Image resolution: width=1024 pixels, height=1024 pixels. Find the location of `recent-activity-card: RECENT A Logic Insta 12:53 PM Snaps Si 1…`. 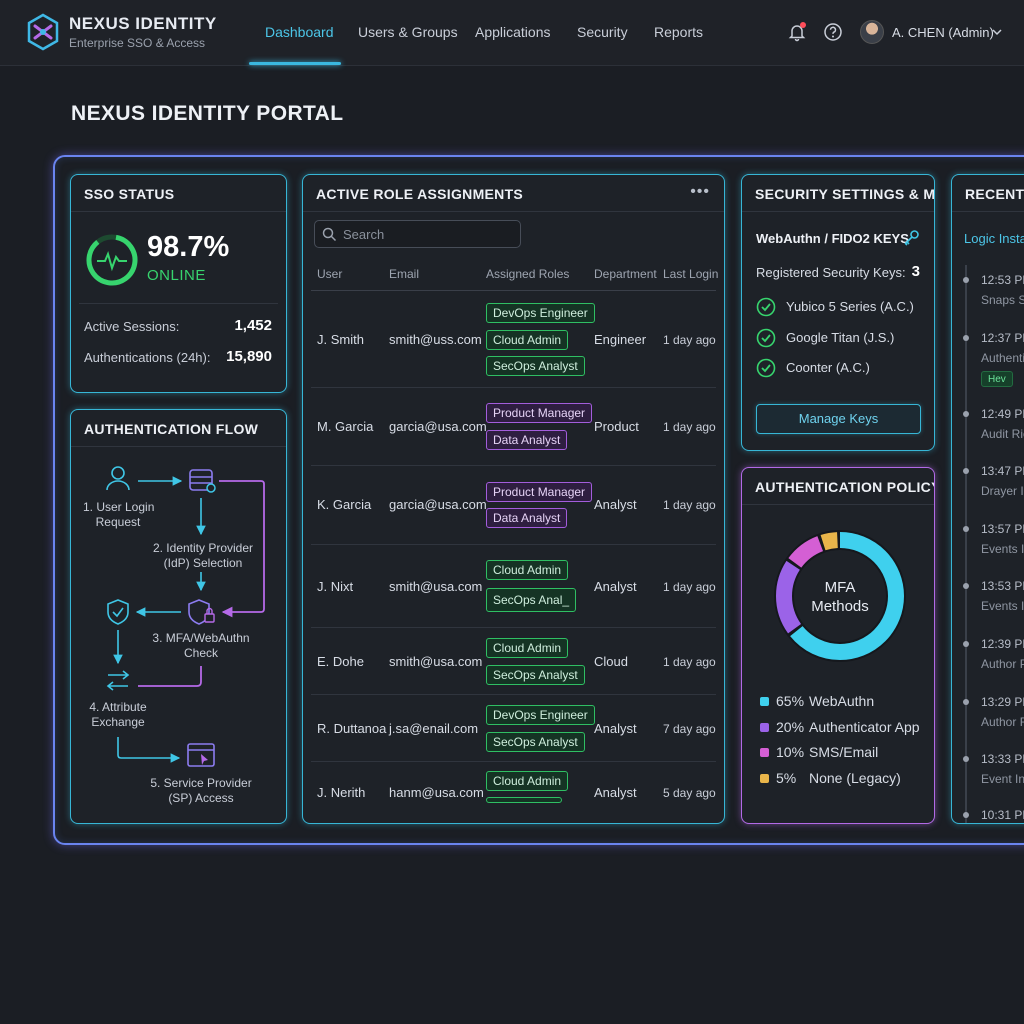

recent-activity-card: RECENT A Logic Insta 12:53 PM Snaps Si 1… is located at coordinates (987, 499).